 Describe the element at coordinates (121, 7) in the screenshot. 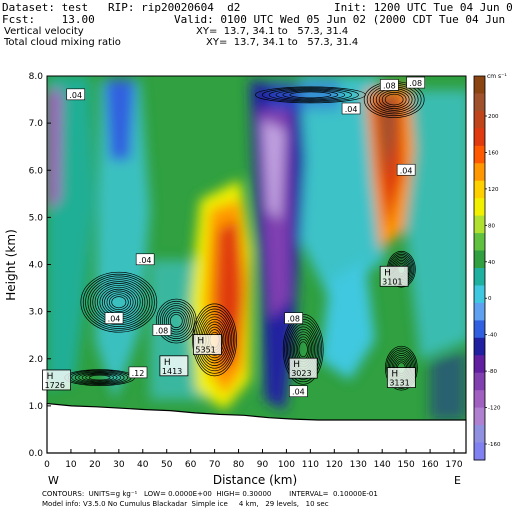

I see `dataset-label: Dataset: test RIP: rip20020604 d2` at that location.